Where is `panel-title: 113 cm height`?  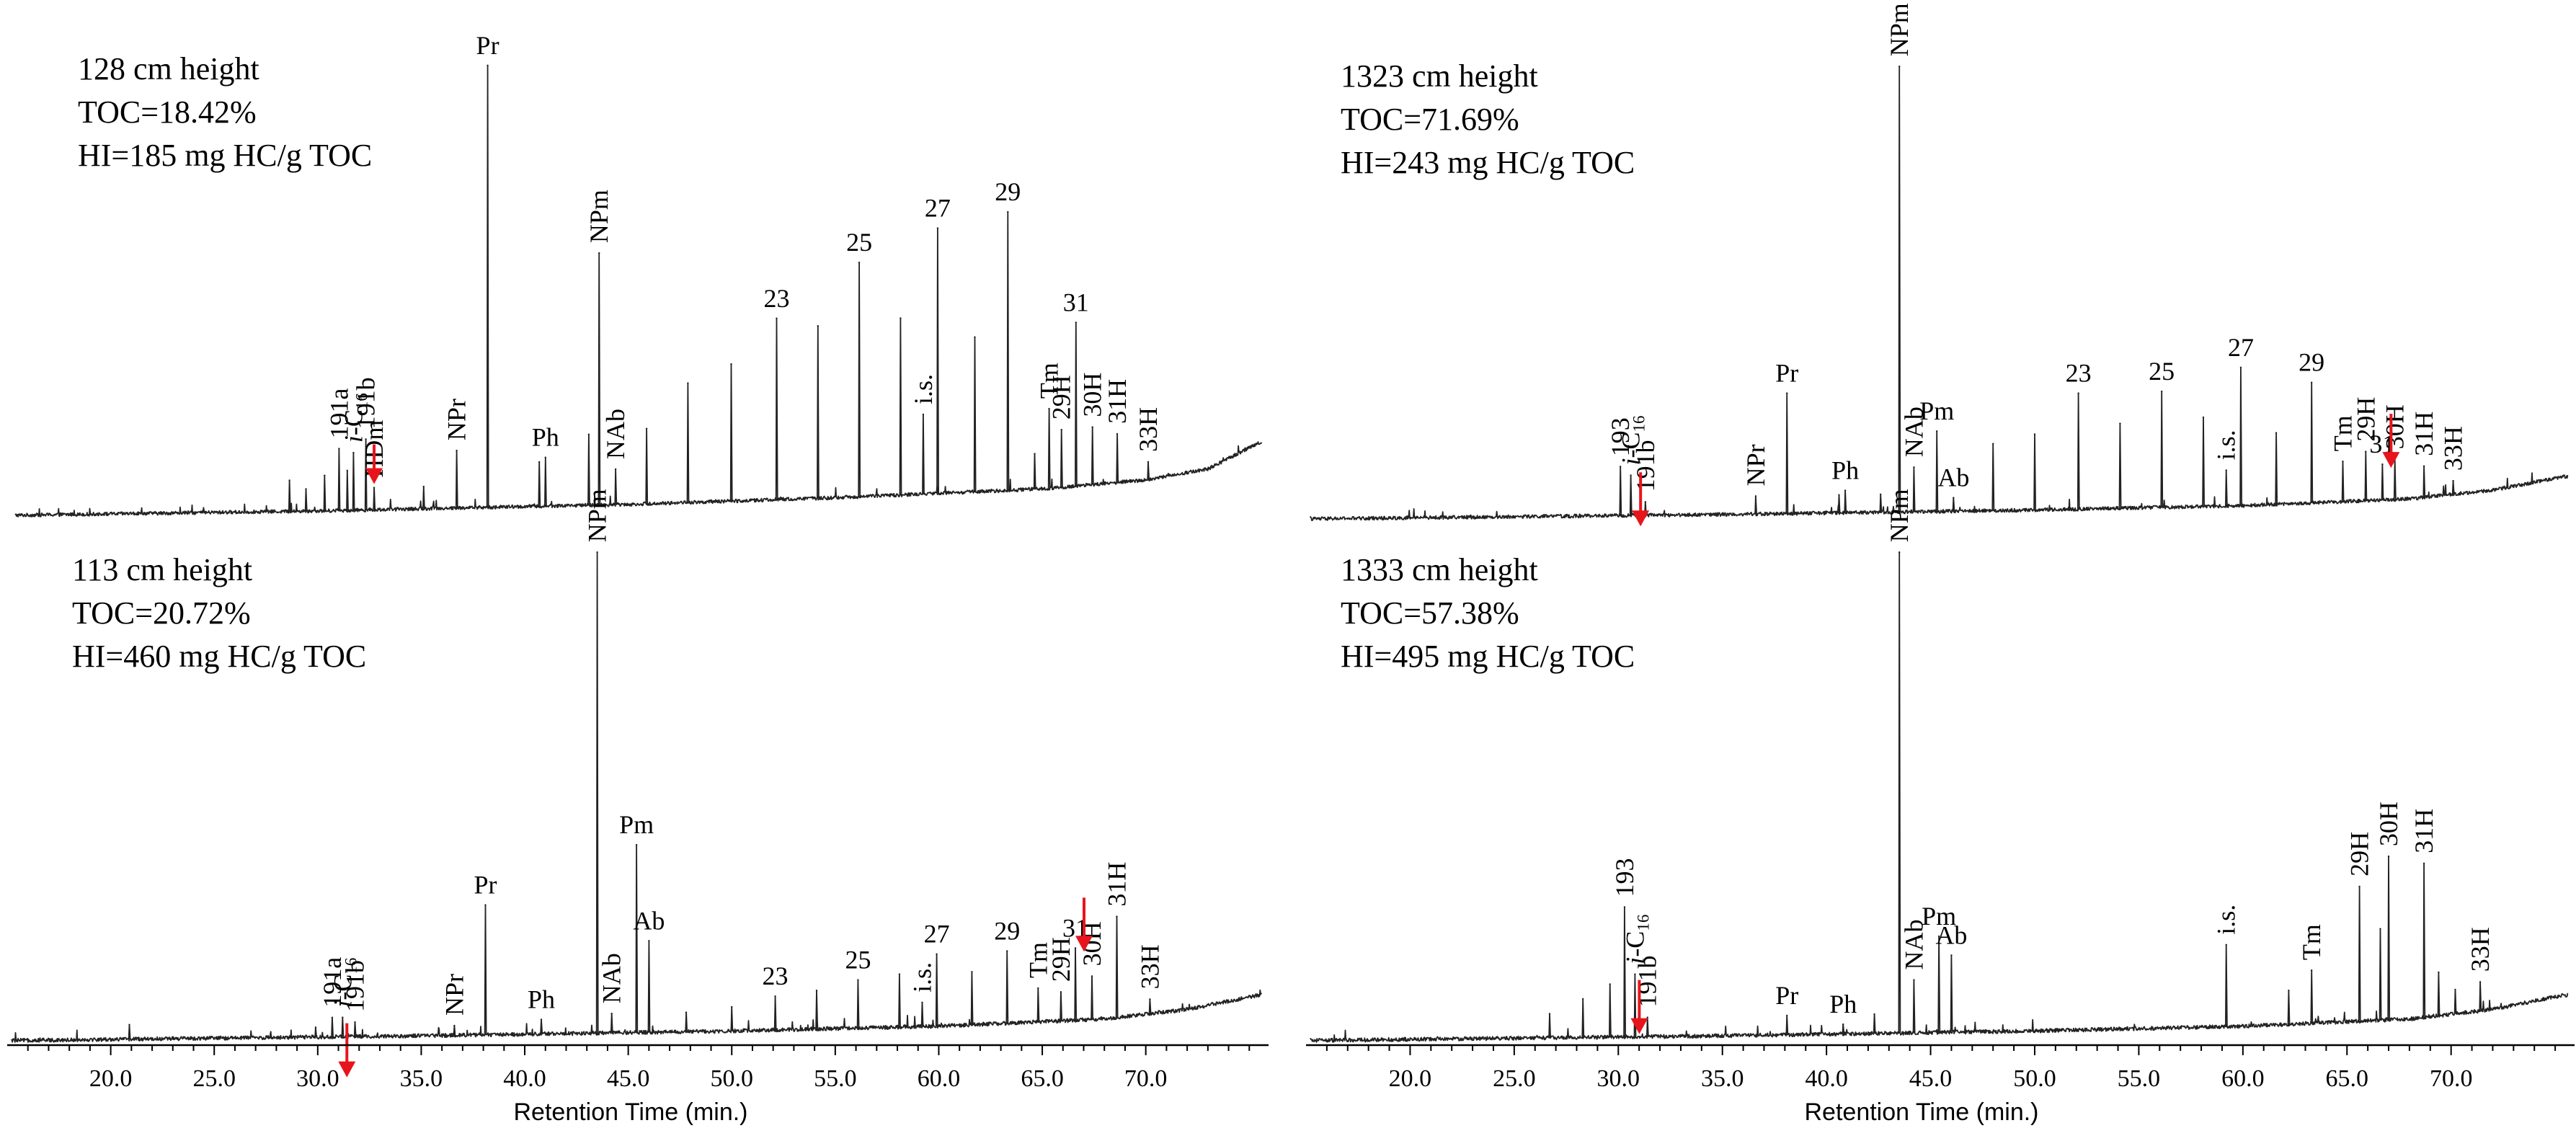
panel-title: 113 cm height is located at coordinates (162, 569).